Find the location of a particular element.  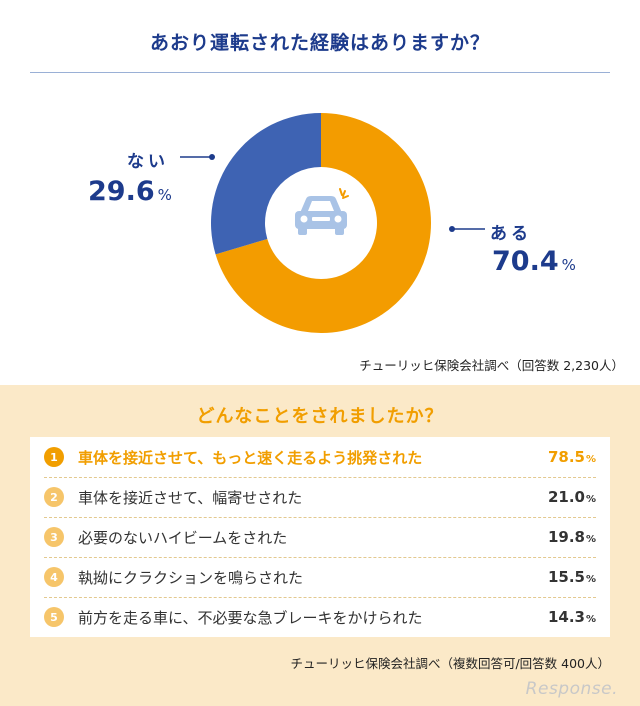

pie-title: あおり運転された経験はありますか？ is located at coordinates (319, 43).